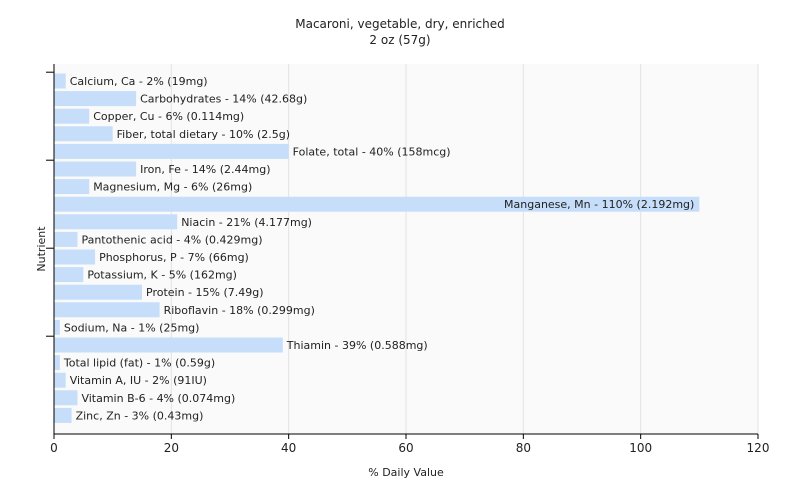 The image size is (800, 500). I want to click on bar-label: Pantothenic acid - 4% (0.429mg), so click(171, 239).